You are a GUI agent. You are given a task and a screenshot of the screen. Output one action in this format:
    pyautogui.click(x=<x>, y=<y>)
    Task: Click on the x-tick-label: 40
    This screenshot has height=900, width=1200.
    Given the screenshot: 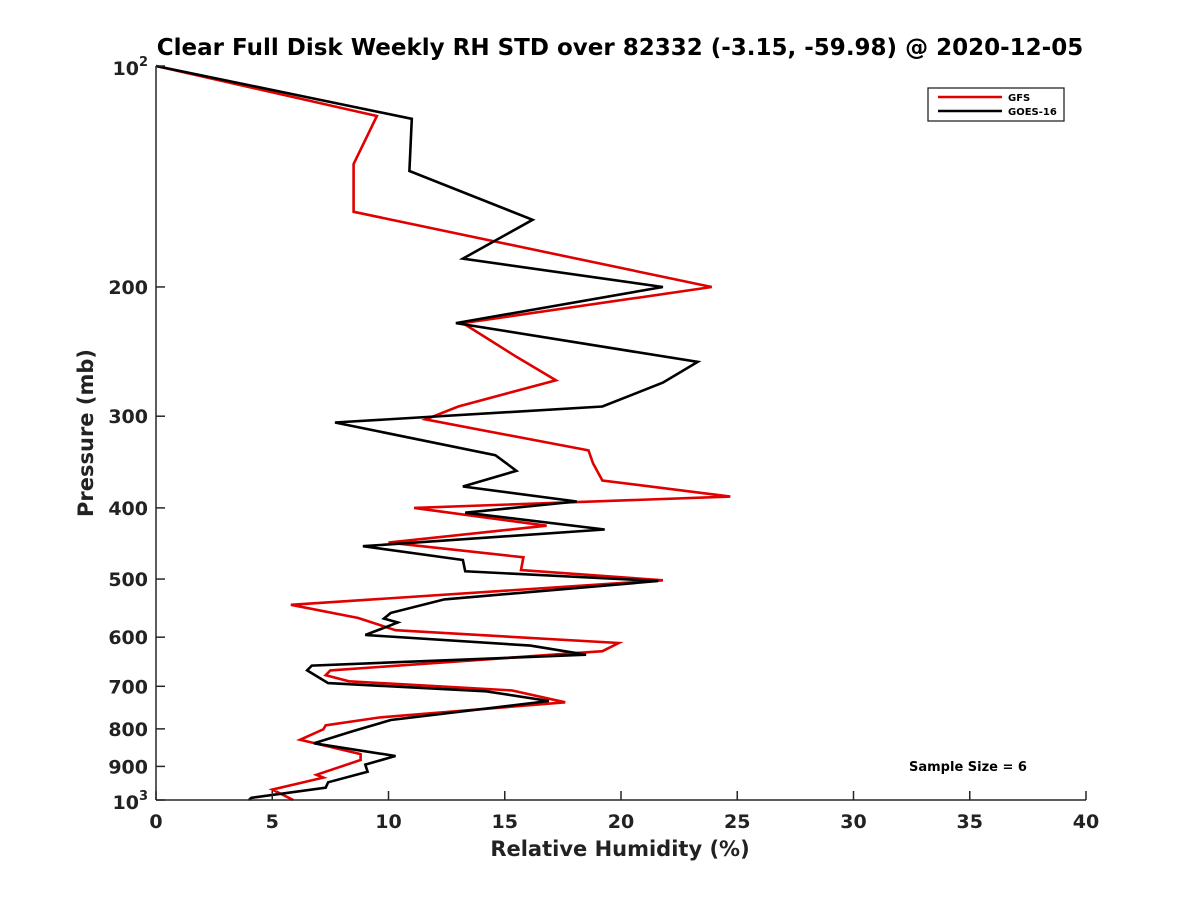 What is the action you would take?
    pyautogui.click(x=1086, y=822)
    